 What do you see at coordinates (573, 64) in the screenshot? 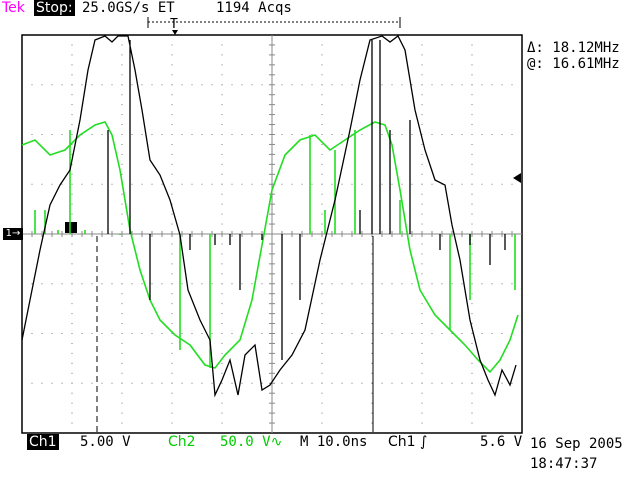
I see `cursor-frequency-readout: @: 16.61MHz` at bounding box center [573, 64].